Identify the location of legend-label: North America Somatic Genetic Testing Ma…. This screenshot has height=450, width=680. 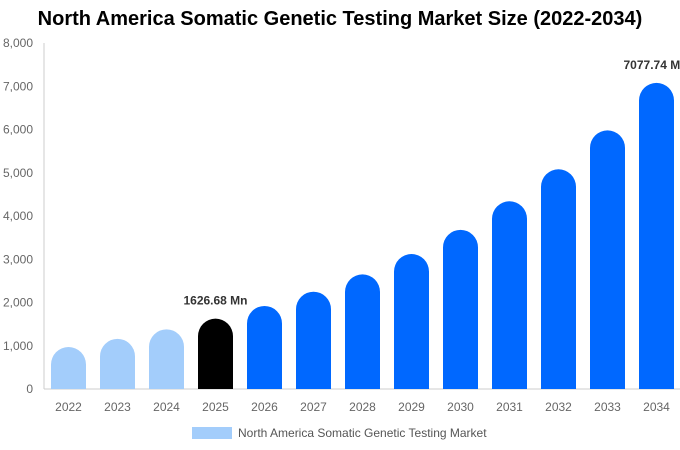
(362, 433).